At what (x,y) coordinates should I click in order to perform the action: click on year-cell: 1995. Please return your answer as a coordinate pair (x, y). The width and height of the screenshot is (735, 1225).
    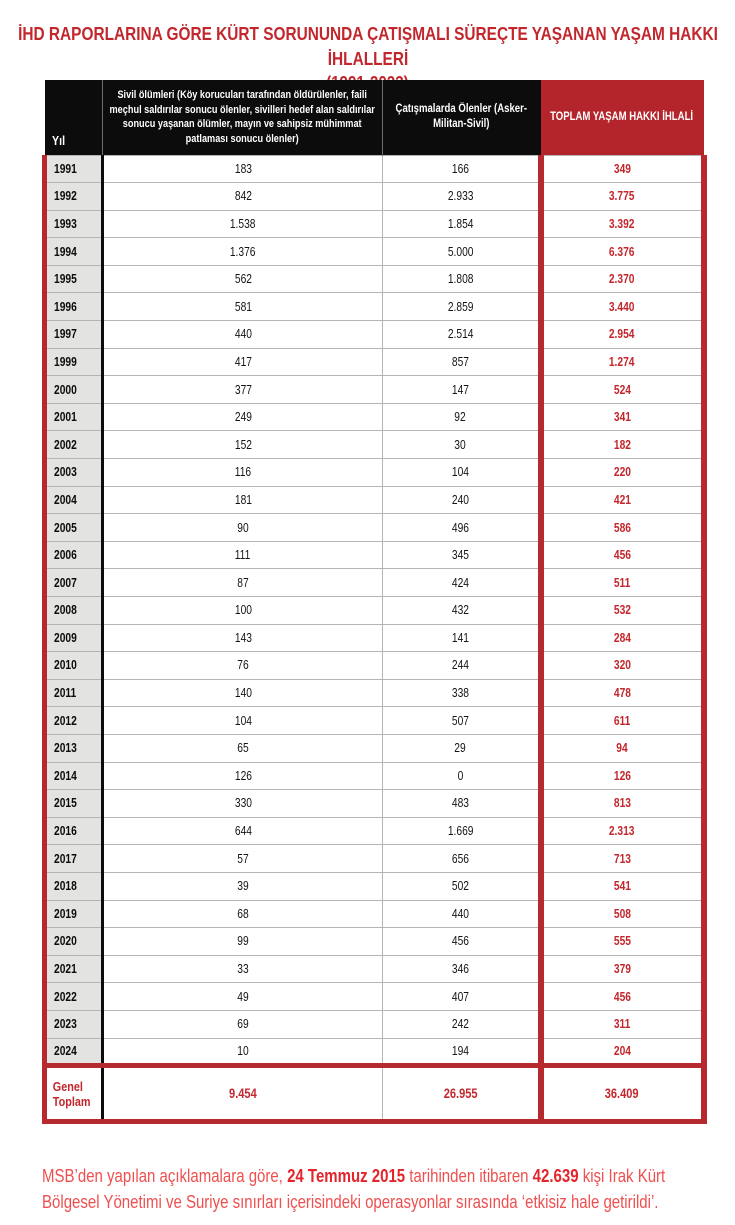
    Looking at the image, I should click on (73, 278).